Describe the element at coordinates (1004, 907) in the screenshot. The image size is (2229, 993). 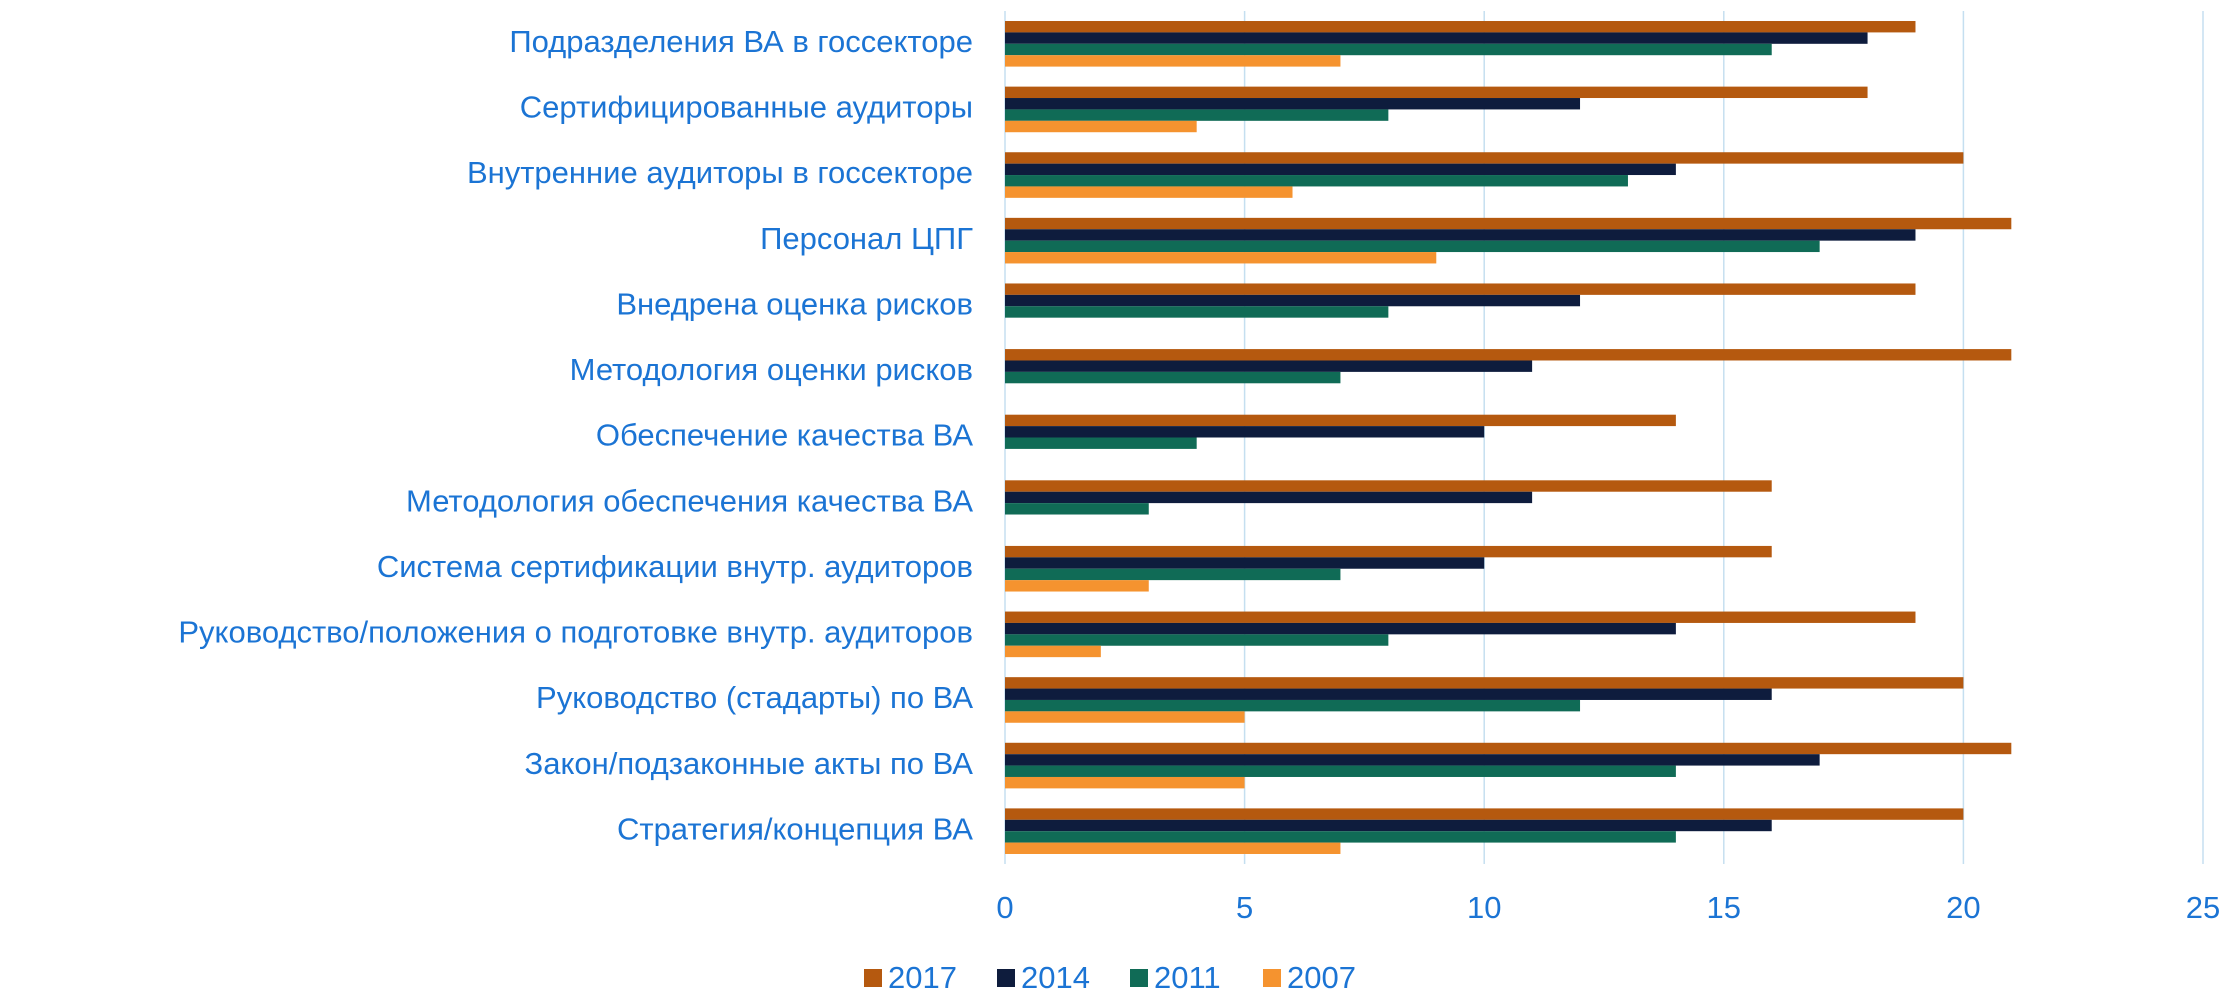
I see `x-tick-label: 0` at that location.